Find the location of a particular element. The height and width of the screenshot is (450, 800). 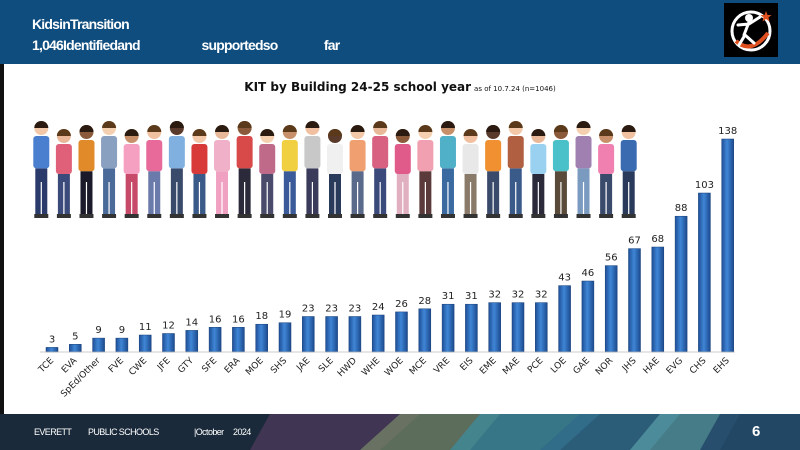

footer-date: |October 2024 is located at coordinates (222, 432).